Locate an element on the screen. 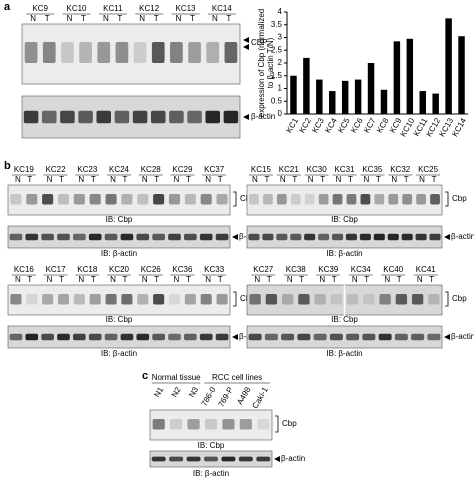 This screenshot has width=474, height=479. ib-label: IB: β-actin is located at coordinates (344, 353).